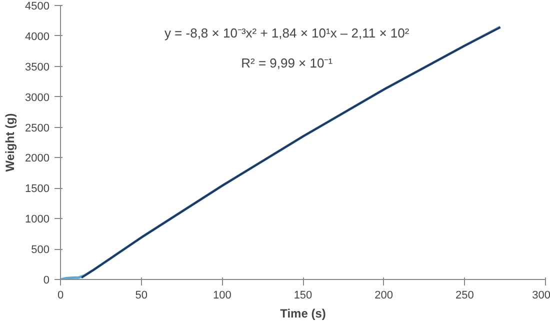 This screenshot has height=323, width=550. Describe the element at coordinates (541, 296) in the screenshot. I see `x-tick-label: 300` at that location.